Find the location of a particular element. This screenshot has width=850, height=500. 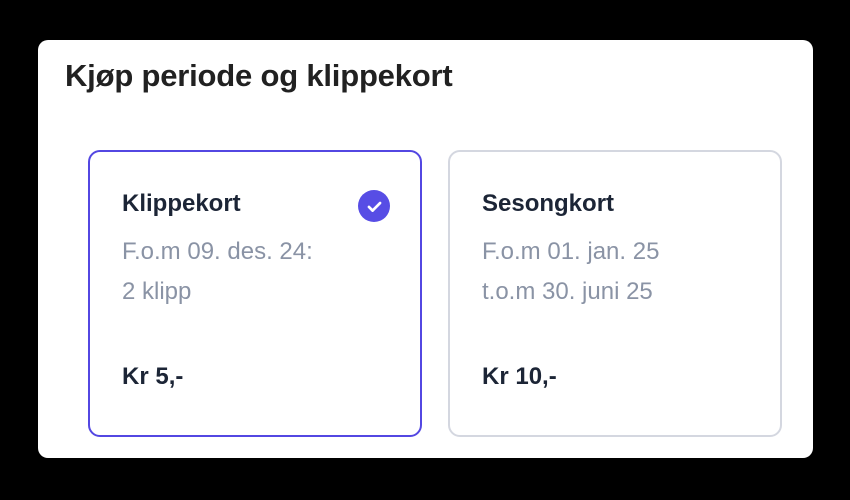

card-header: Klippekort is located at coordinates (256, 205).